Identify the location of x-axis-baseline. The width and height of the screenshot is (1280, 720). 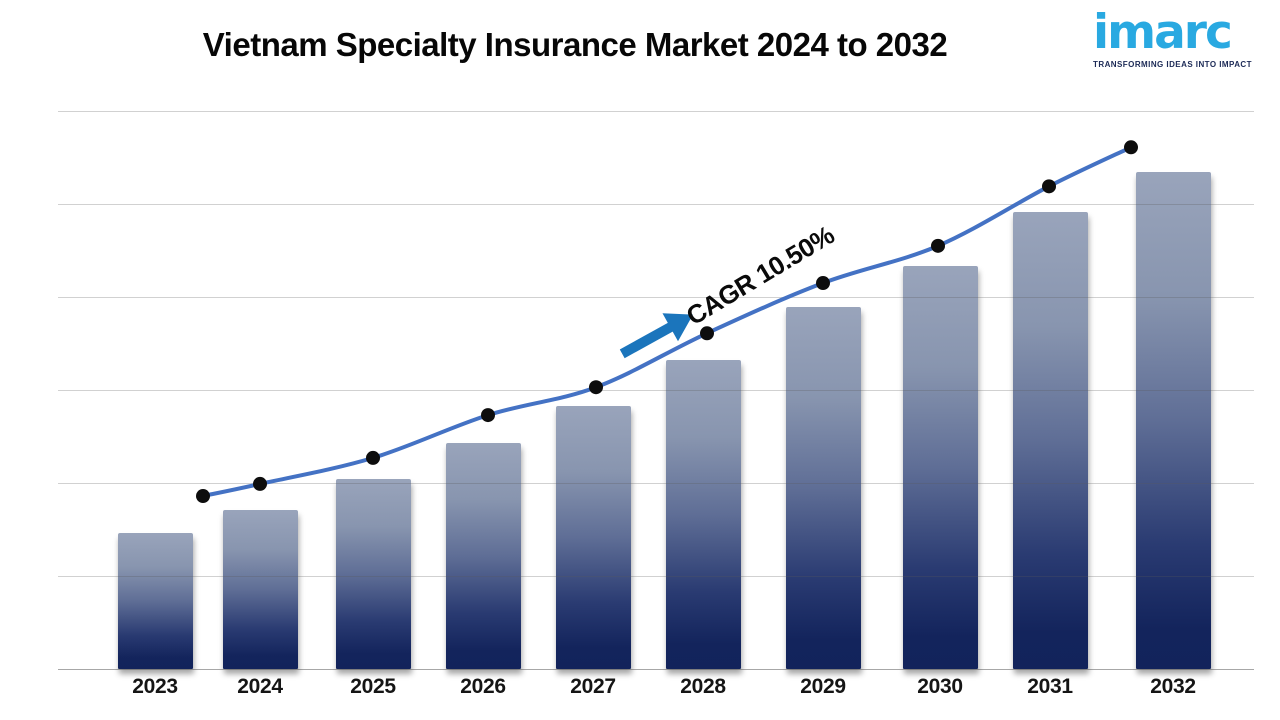
(656, 669).